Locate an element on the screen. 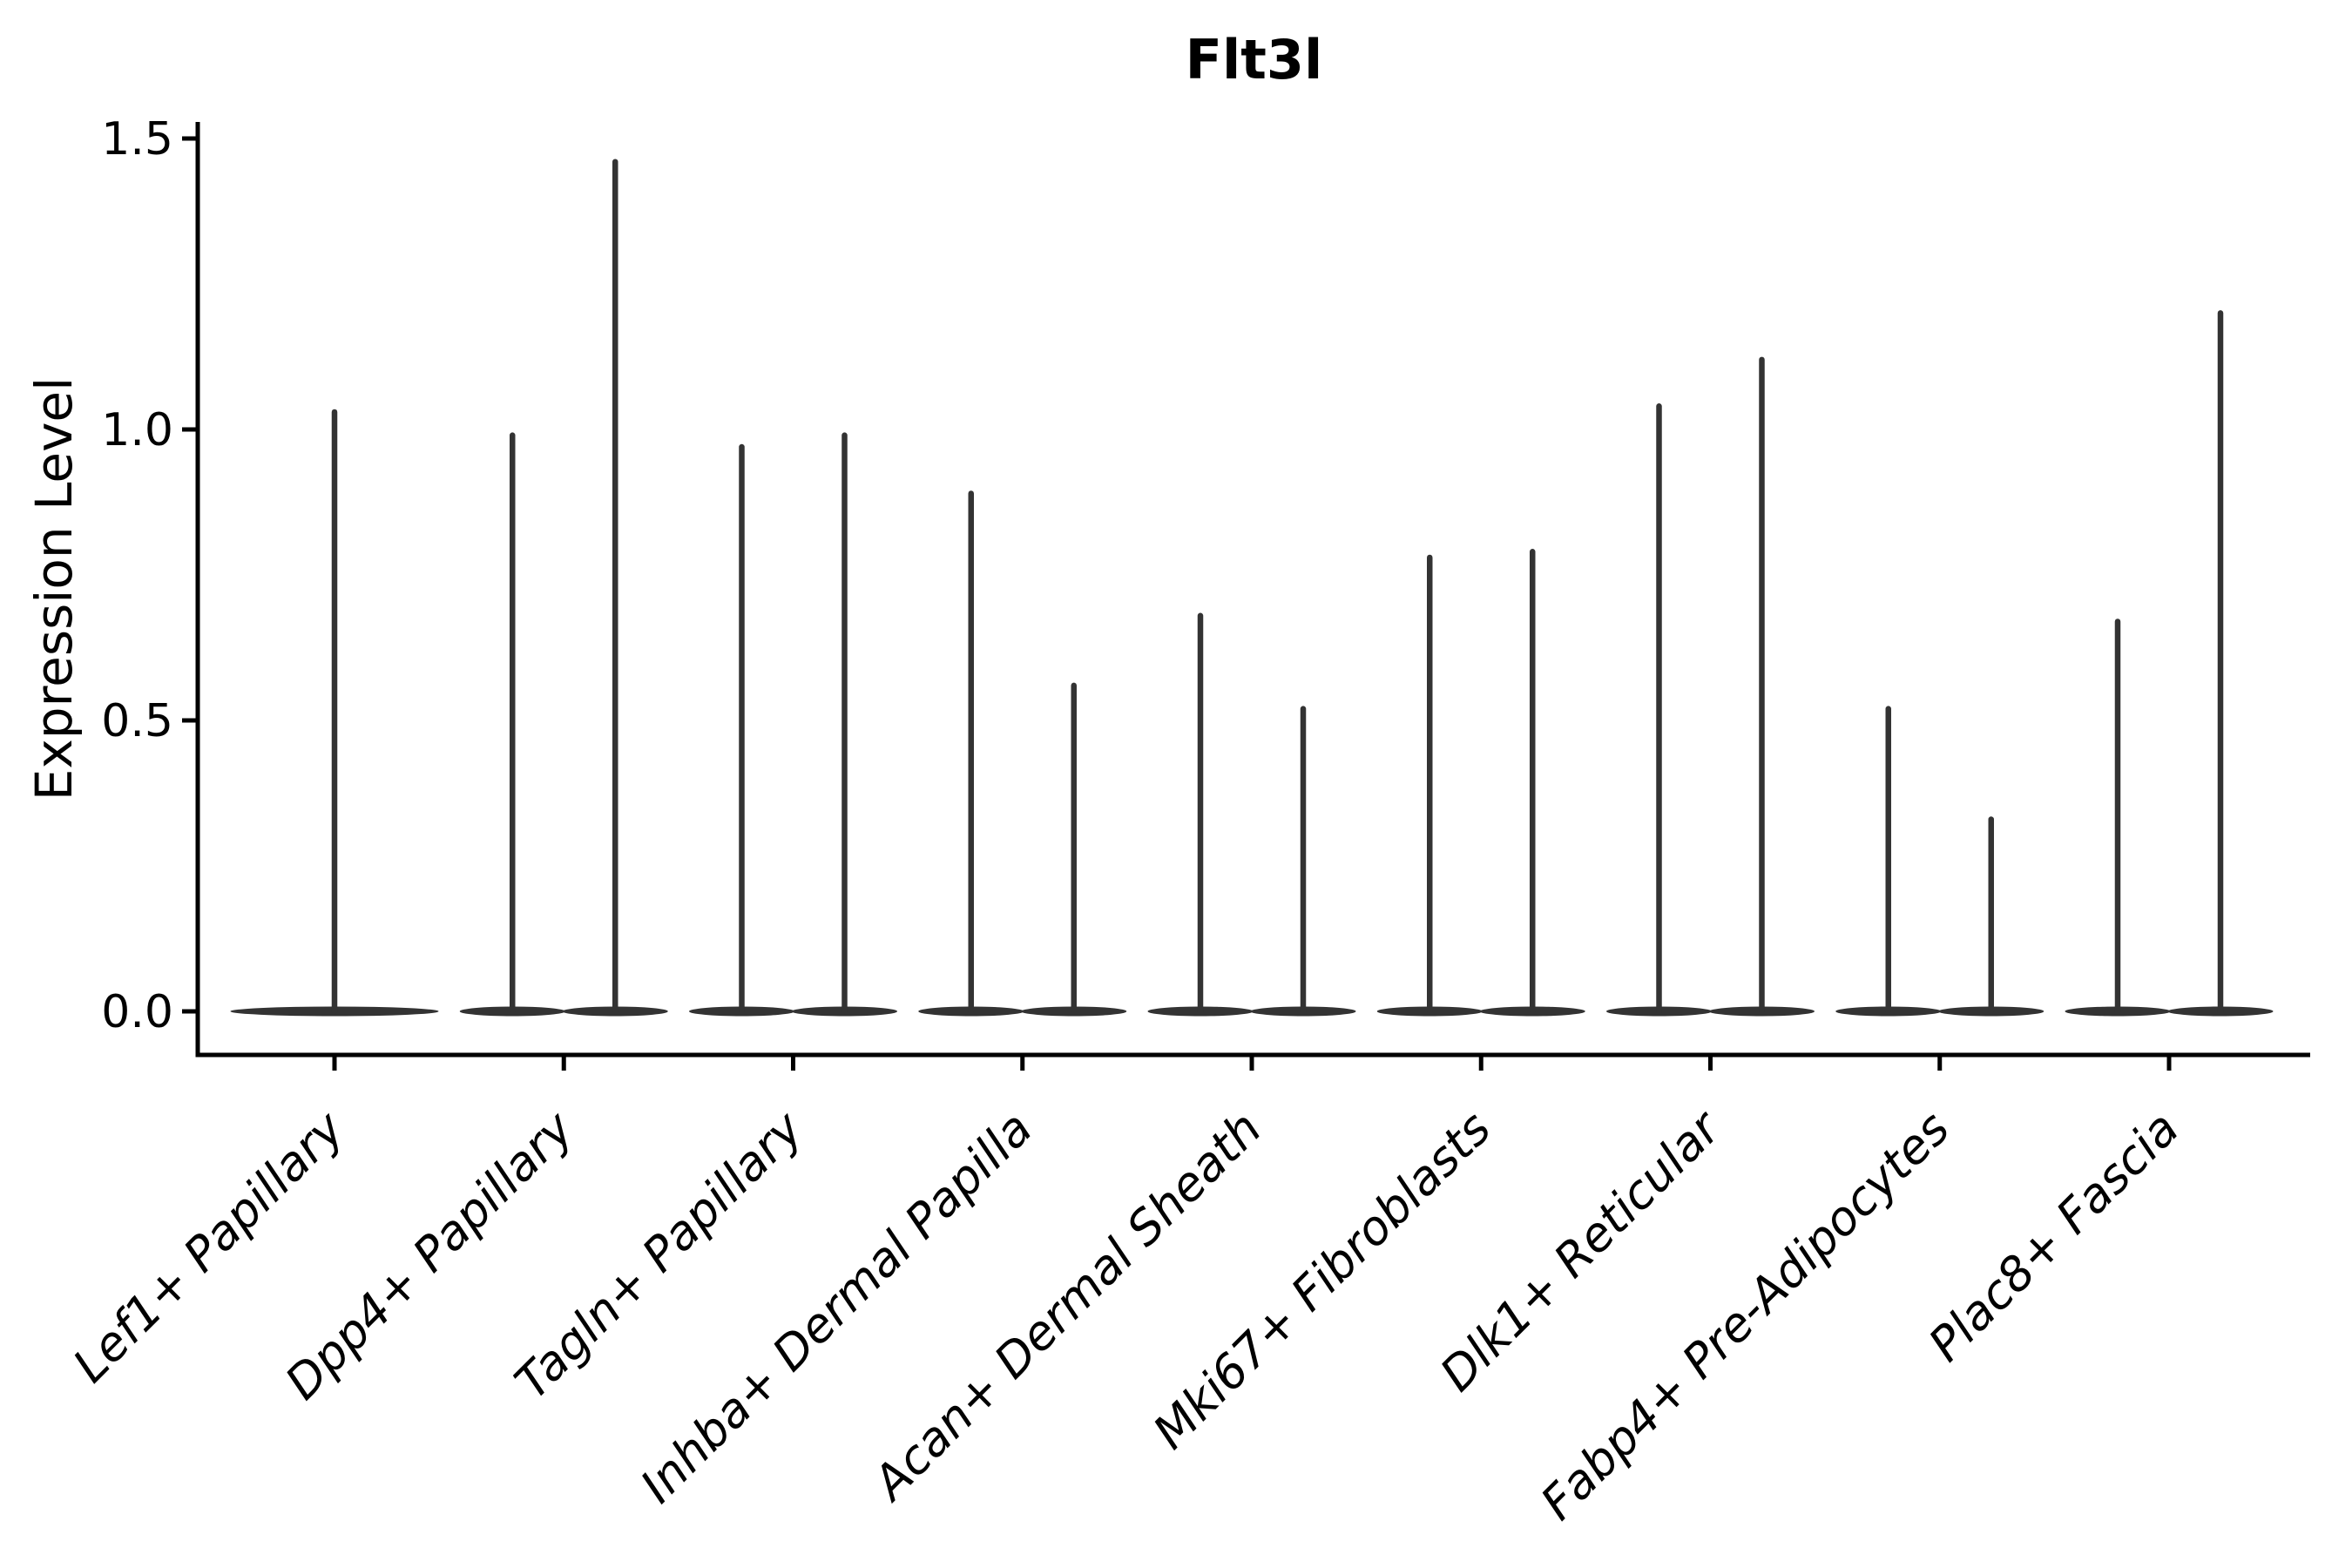 The width and height of the screenshot is (2352, 1568). x-tick-label: Fabp4+ Pre-Adipocytes is located at coordinates (1745, 1316).